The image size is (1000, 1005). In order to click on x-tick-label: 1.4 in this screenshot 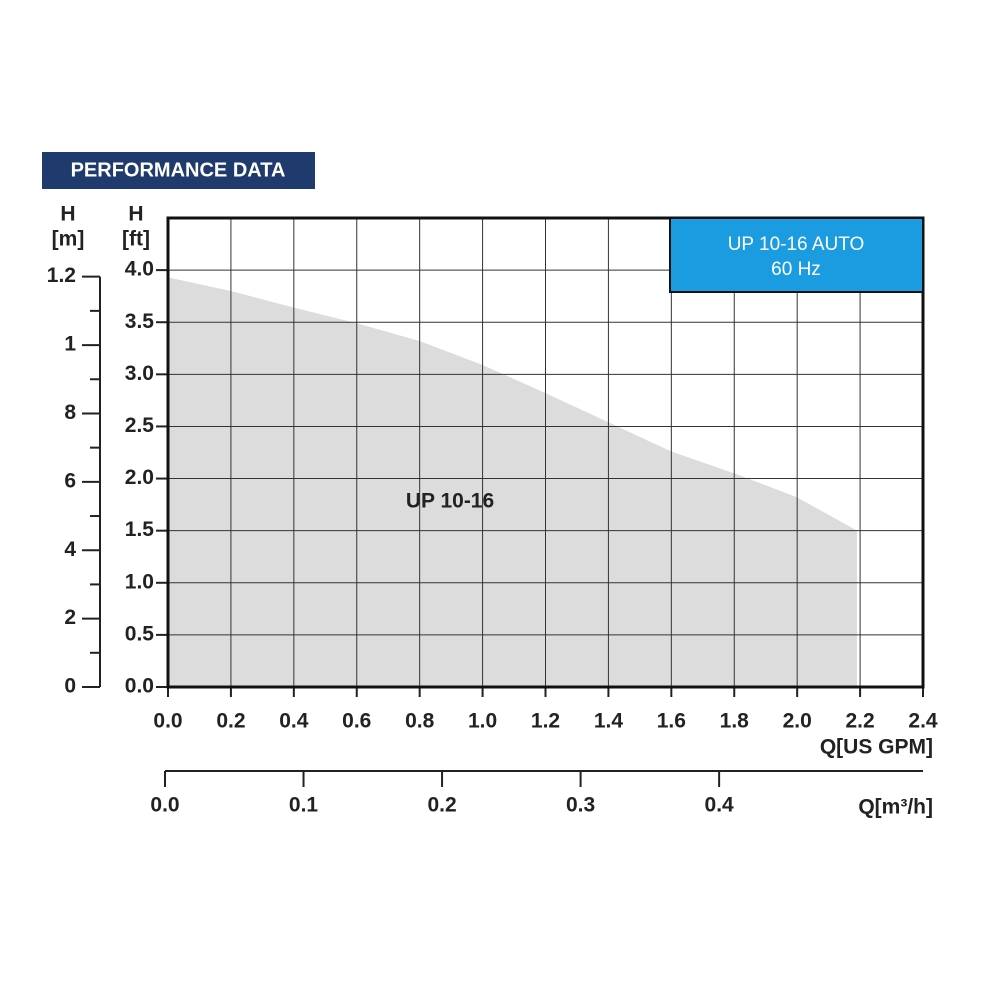, I will do `click(609, 721)`.